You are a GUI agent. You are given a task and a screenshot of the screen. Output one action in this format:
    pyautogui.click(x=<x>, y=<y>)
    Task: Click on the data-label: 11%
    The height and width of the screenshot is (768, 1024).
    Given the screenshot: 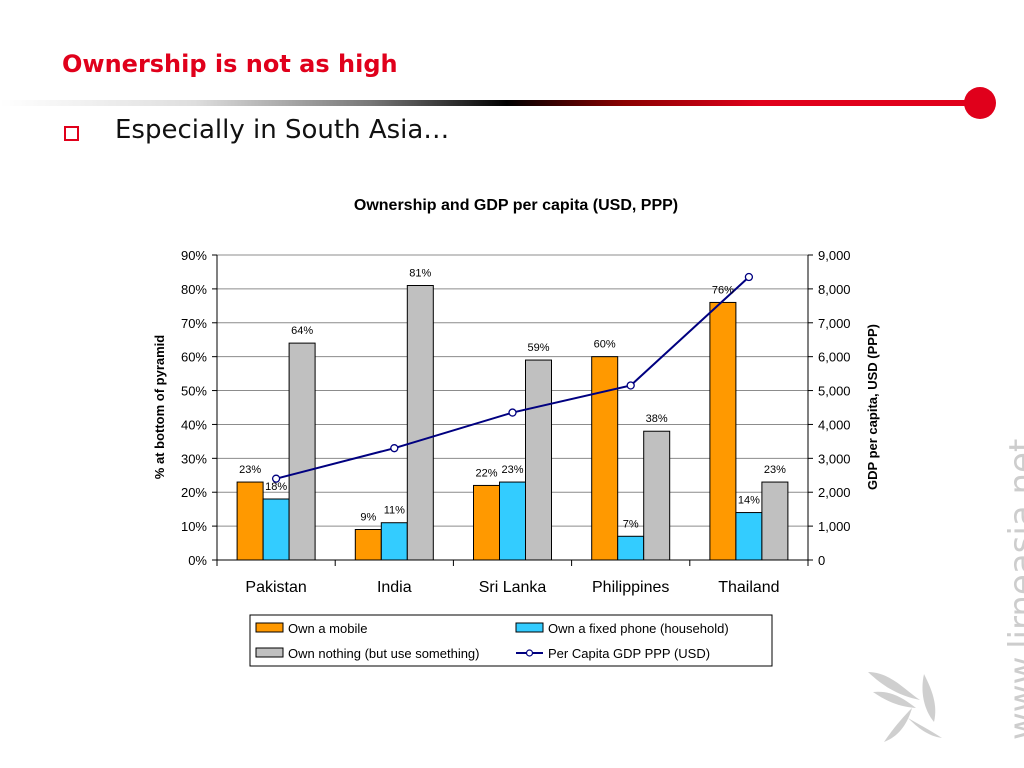 What is the action you would take?
    pyautogui.click(x=394, y=511)
    